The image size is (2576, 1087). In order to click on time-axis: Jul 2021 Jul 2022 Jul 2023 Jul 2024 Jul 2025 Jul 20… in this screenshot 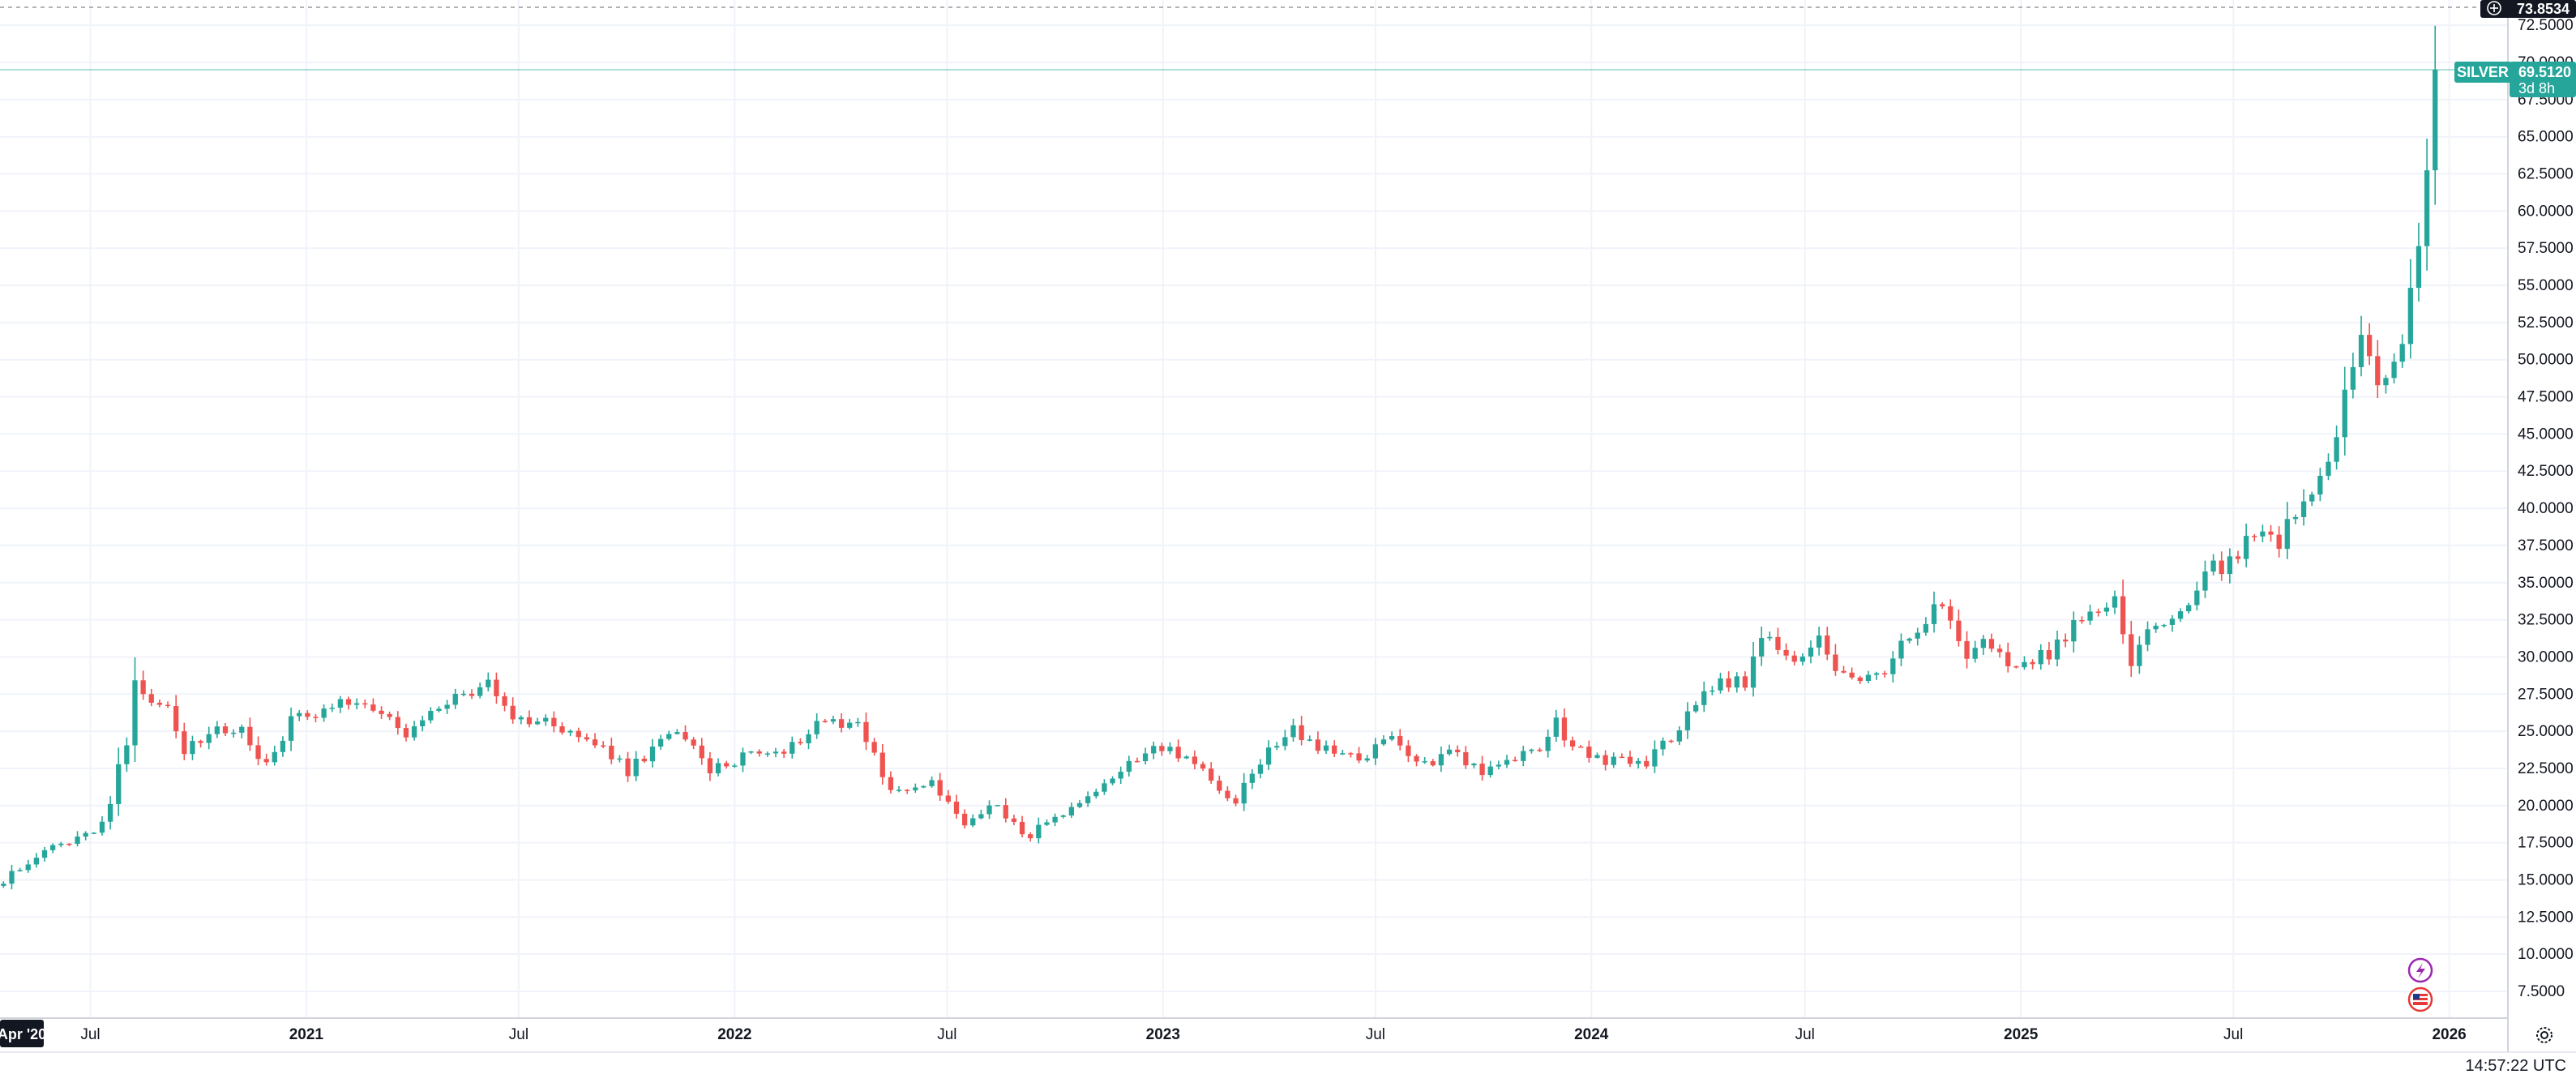, I will do `click(1273, 1034)`.